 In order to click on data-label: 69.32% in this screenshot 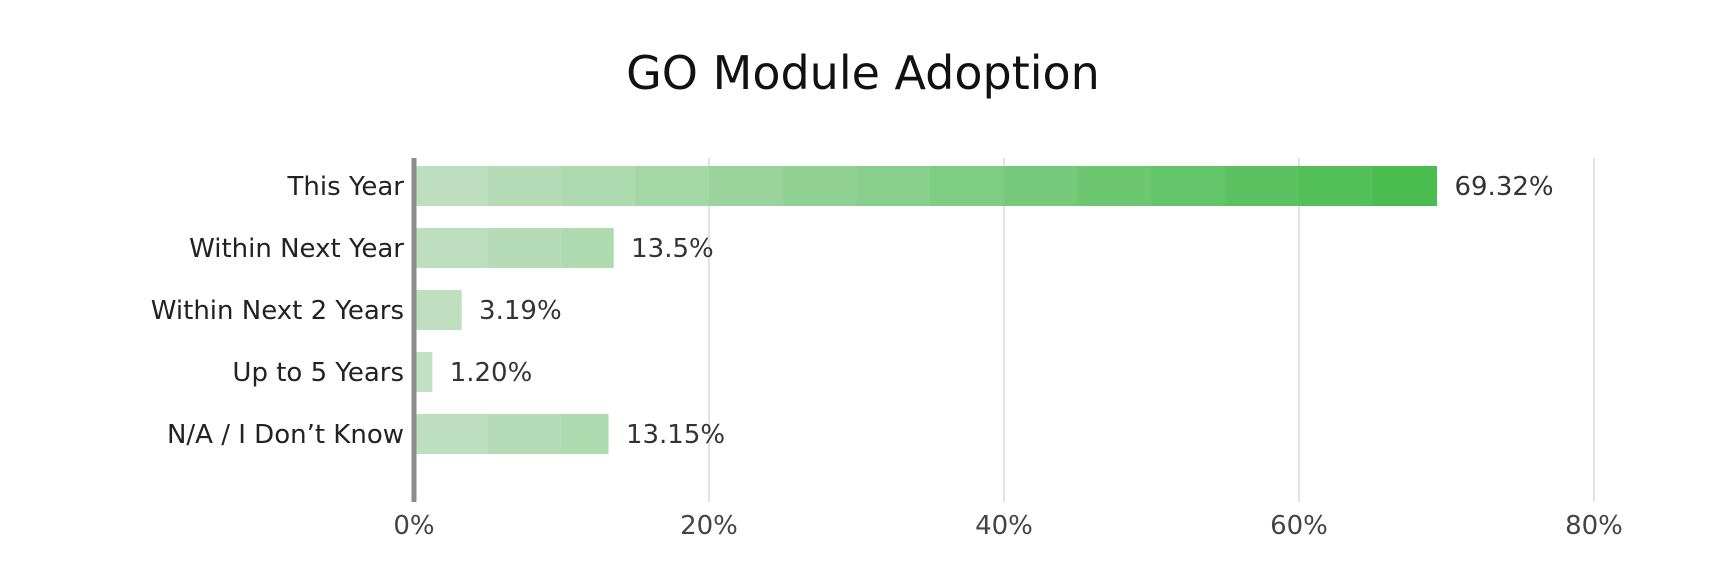, I will do `click(1503, 187)`.